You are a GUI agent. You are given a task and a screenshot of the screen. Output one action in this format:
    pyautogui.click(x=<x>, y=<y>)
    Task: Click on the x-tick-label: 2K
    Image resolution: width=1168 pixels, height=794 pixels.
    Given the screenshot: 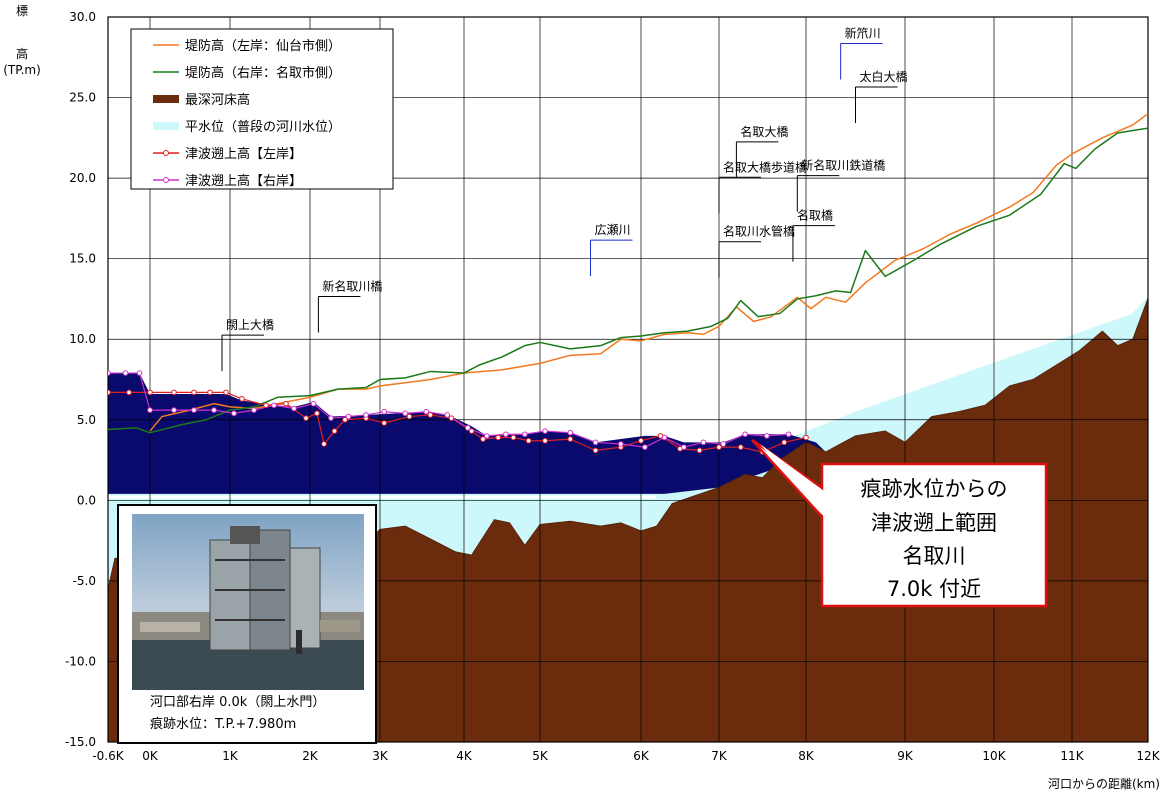 What is the action you would take?
    pyautogui.click(x=310, y=756)
    